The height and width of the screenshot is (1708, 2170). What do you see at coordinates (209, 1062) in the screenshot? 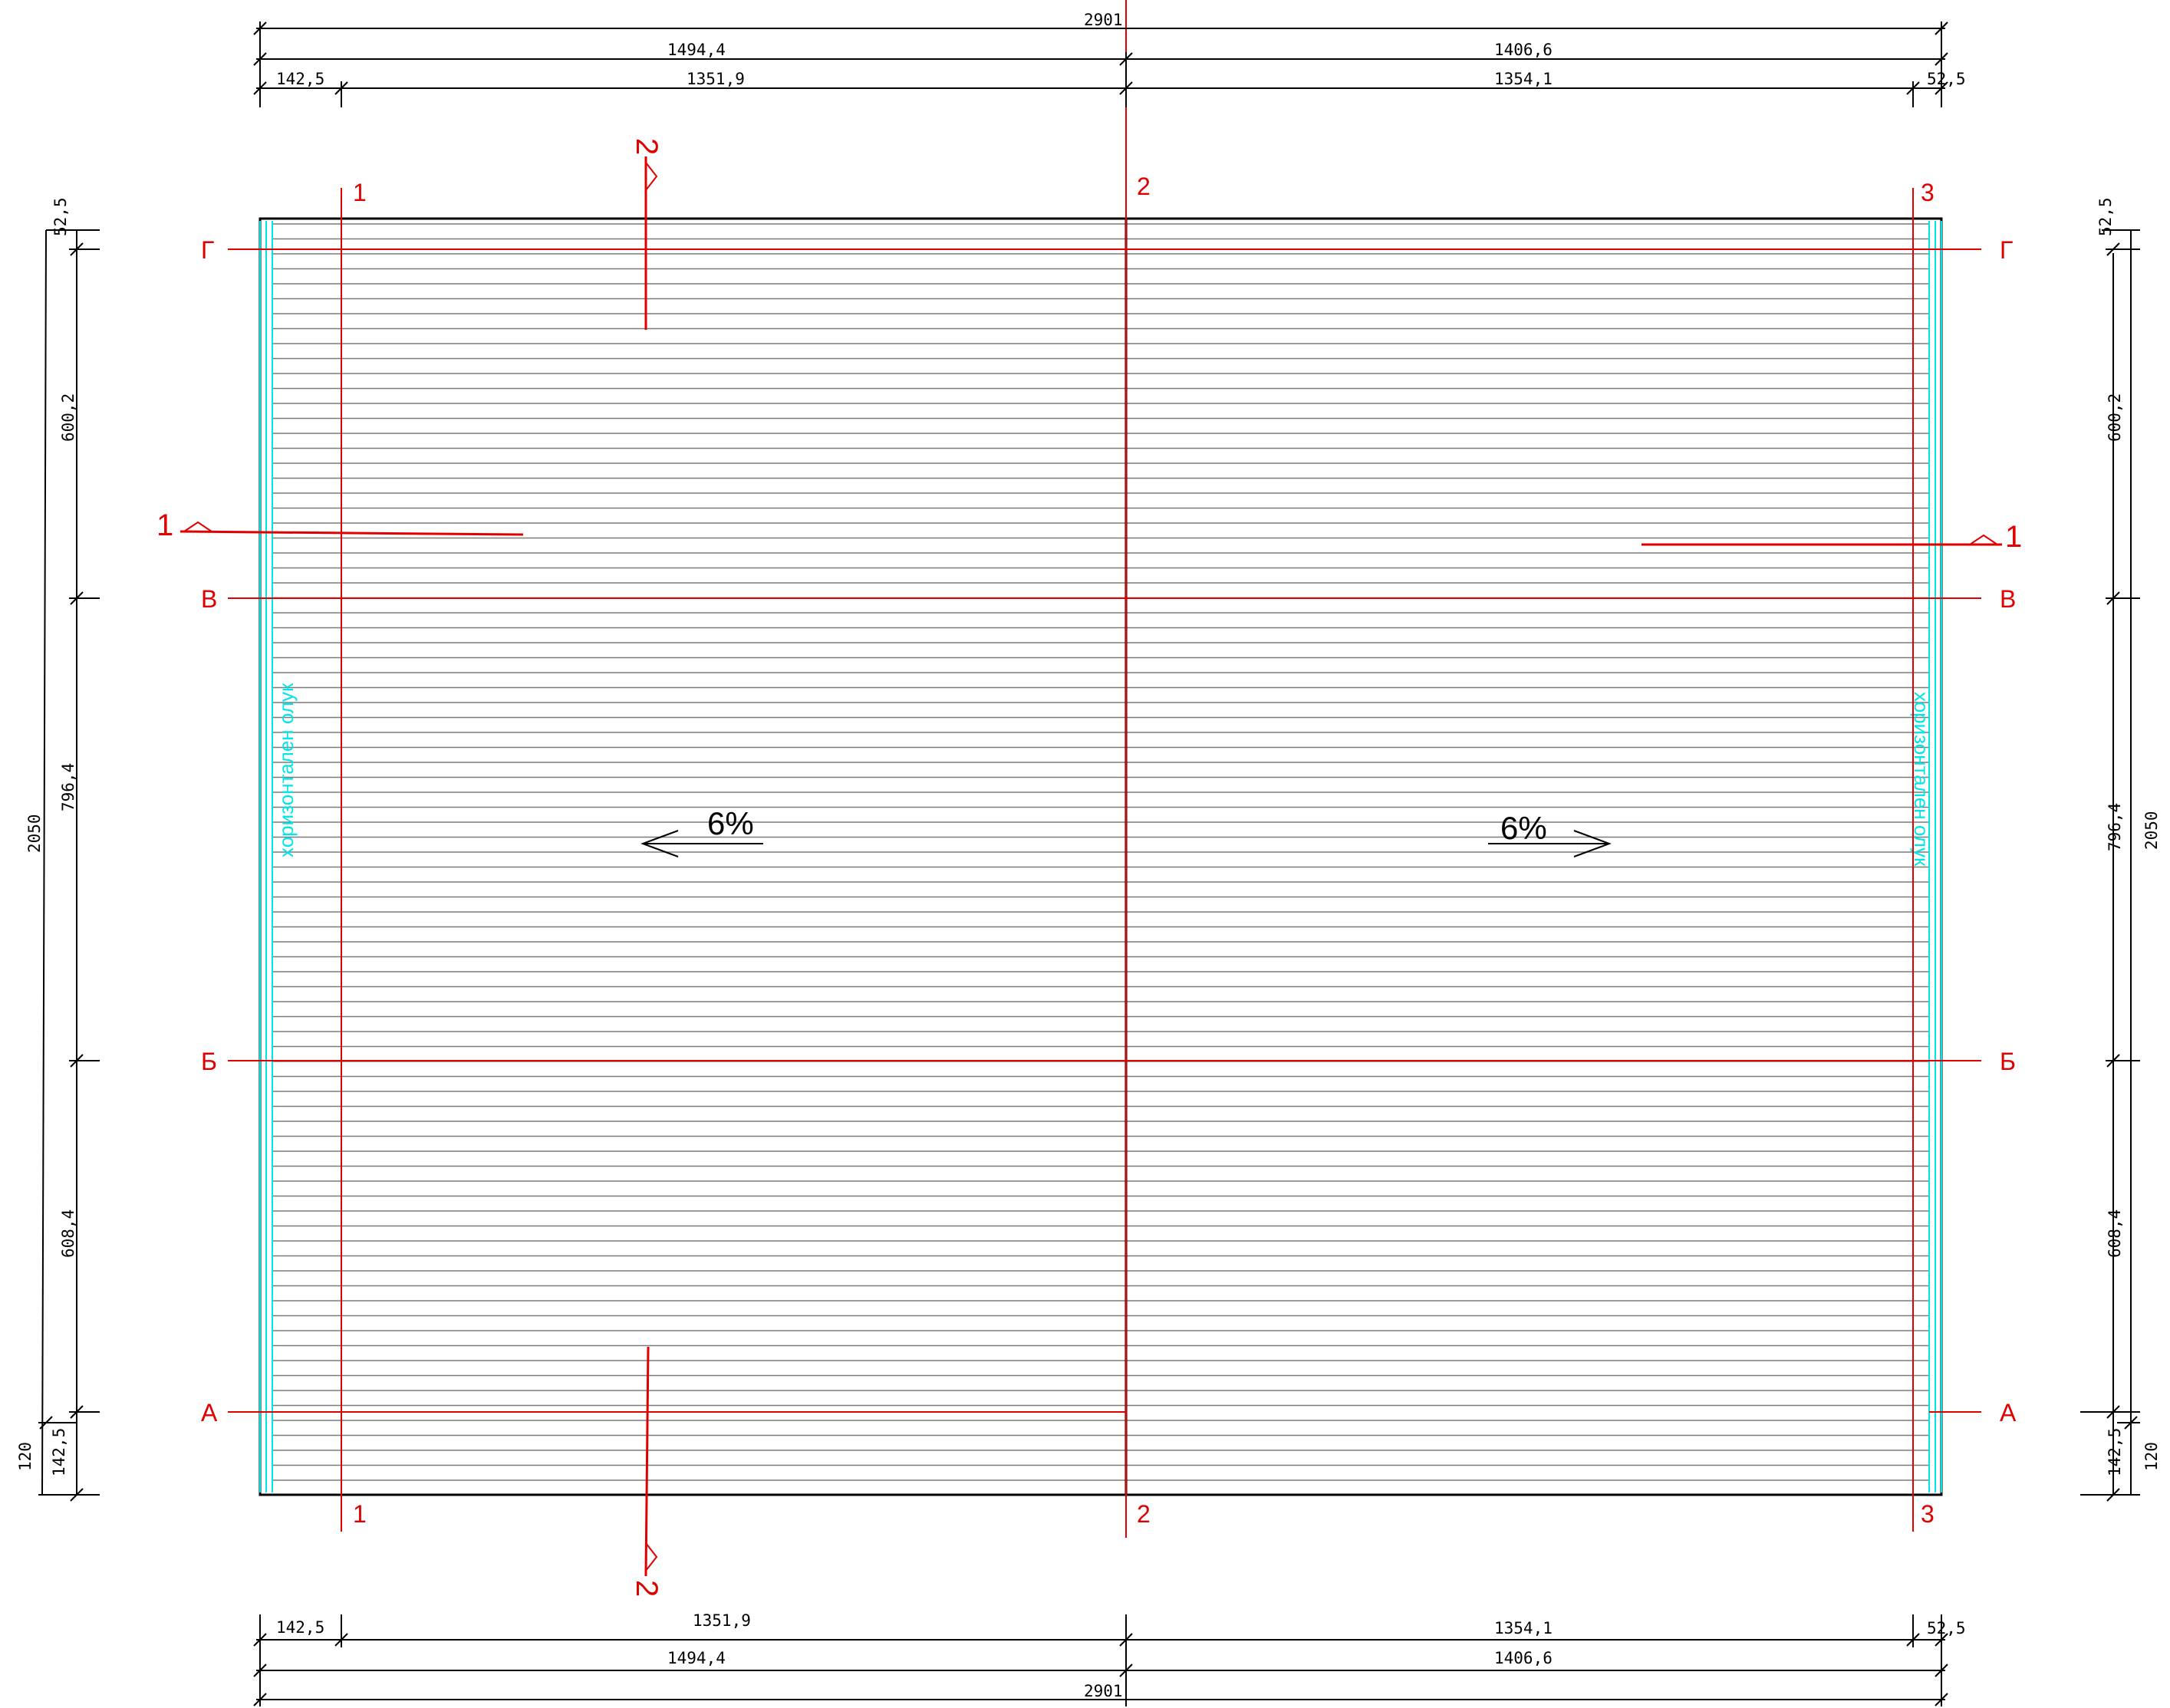
I see `axis-label-B-left: Б` at bounding box center [209, 1062].